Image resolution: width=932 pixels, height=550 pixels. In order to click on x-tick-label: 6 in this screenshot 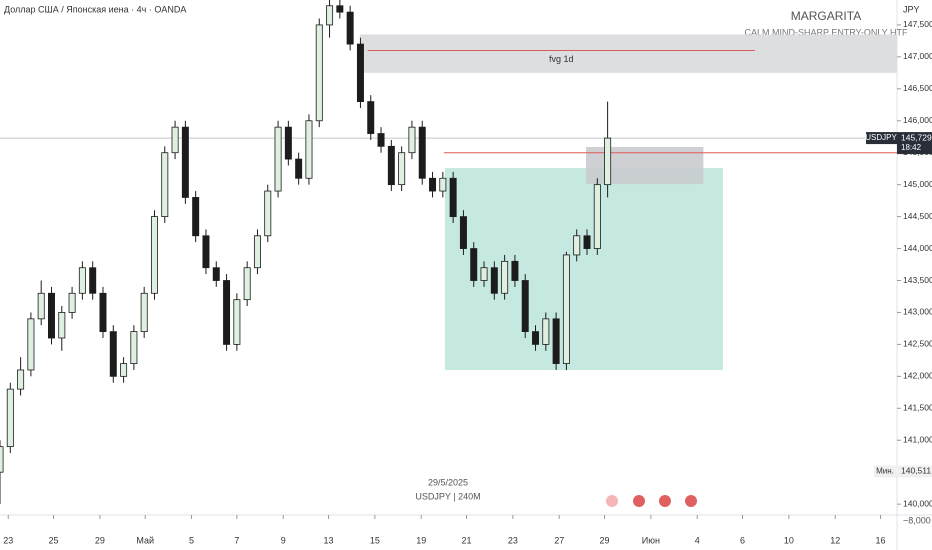, I will do `click(742, 540)`.